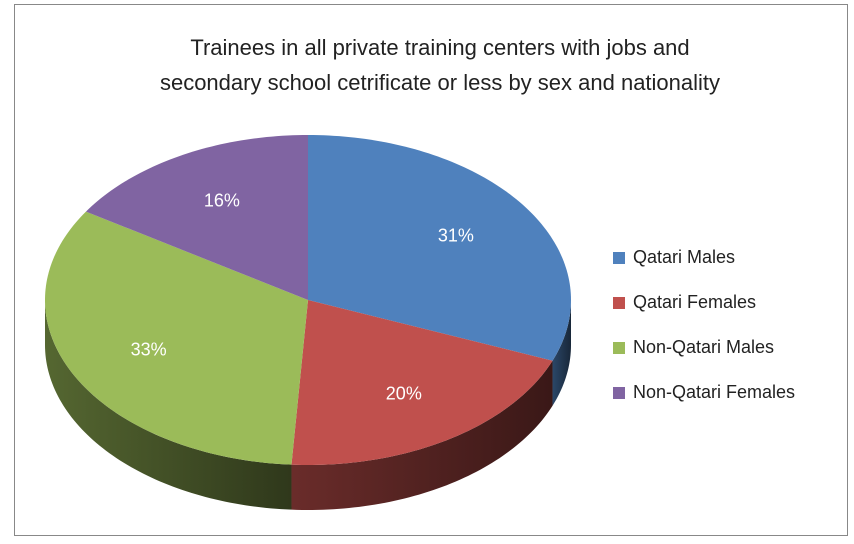 This screenshot has width=854, height=544. Describe the element at coordinates (684, 257) in the screenshot. I see `legend-label: Qatari Males` at that location.